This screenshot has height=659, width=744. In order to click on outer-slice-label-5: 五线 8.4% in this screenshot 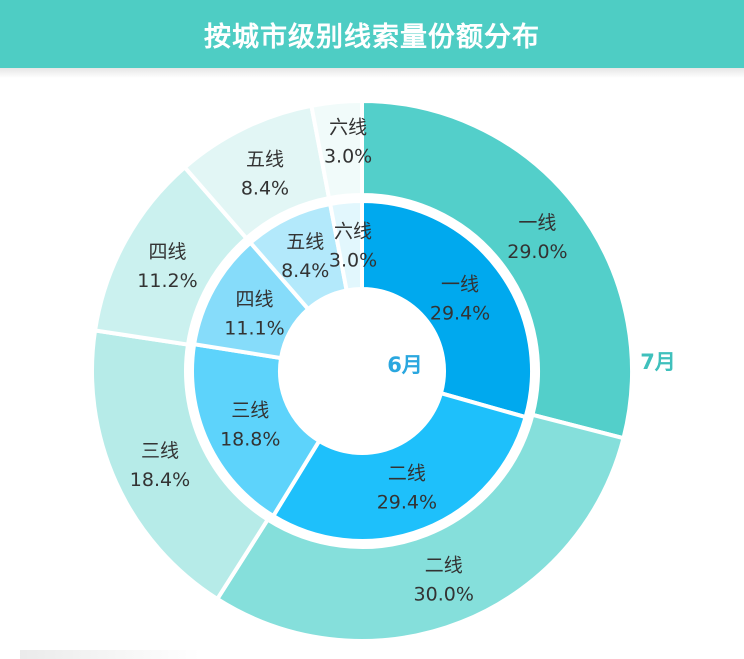, I will do `click(265, 173)`.